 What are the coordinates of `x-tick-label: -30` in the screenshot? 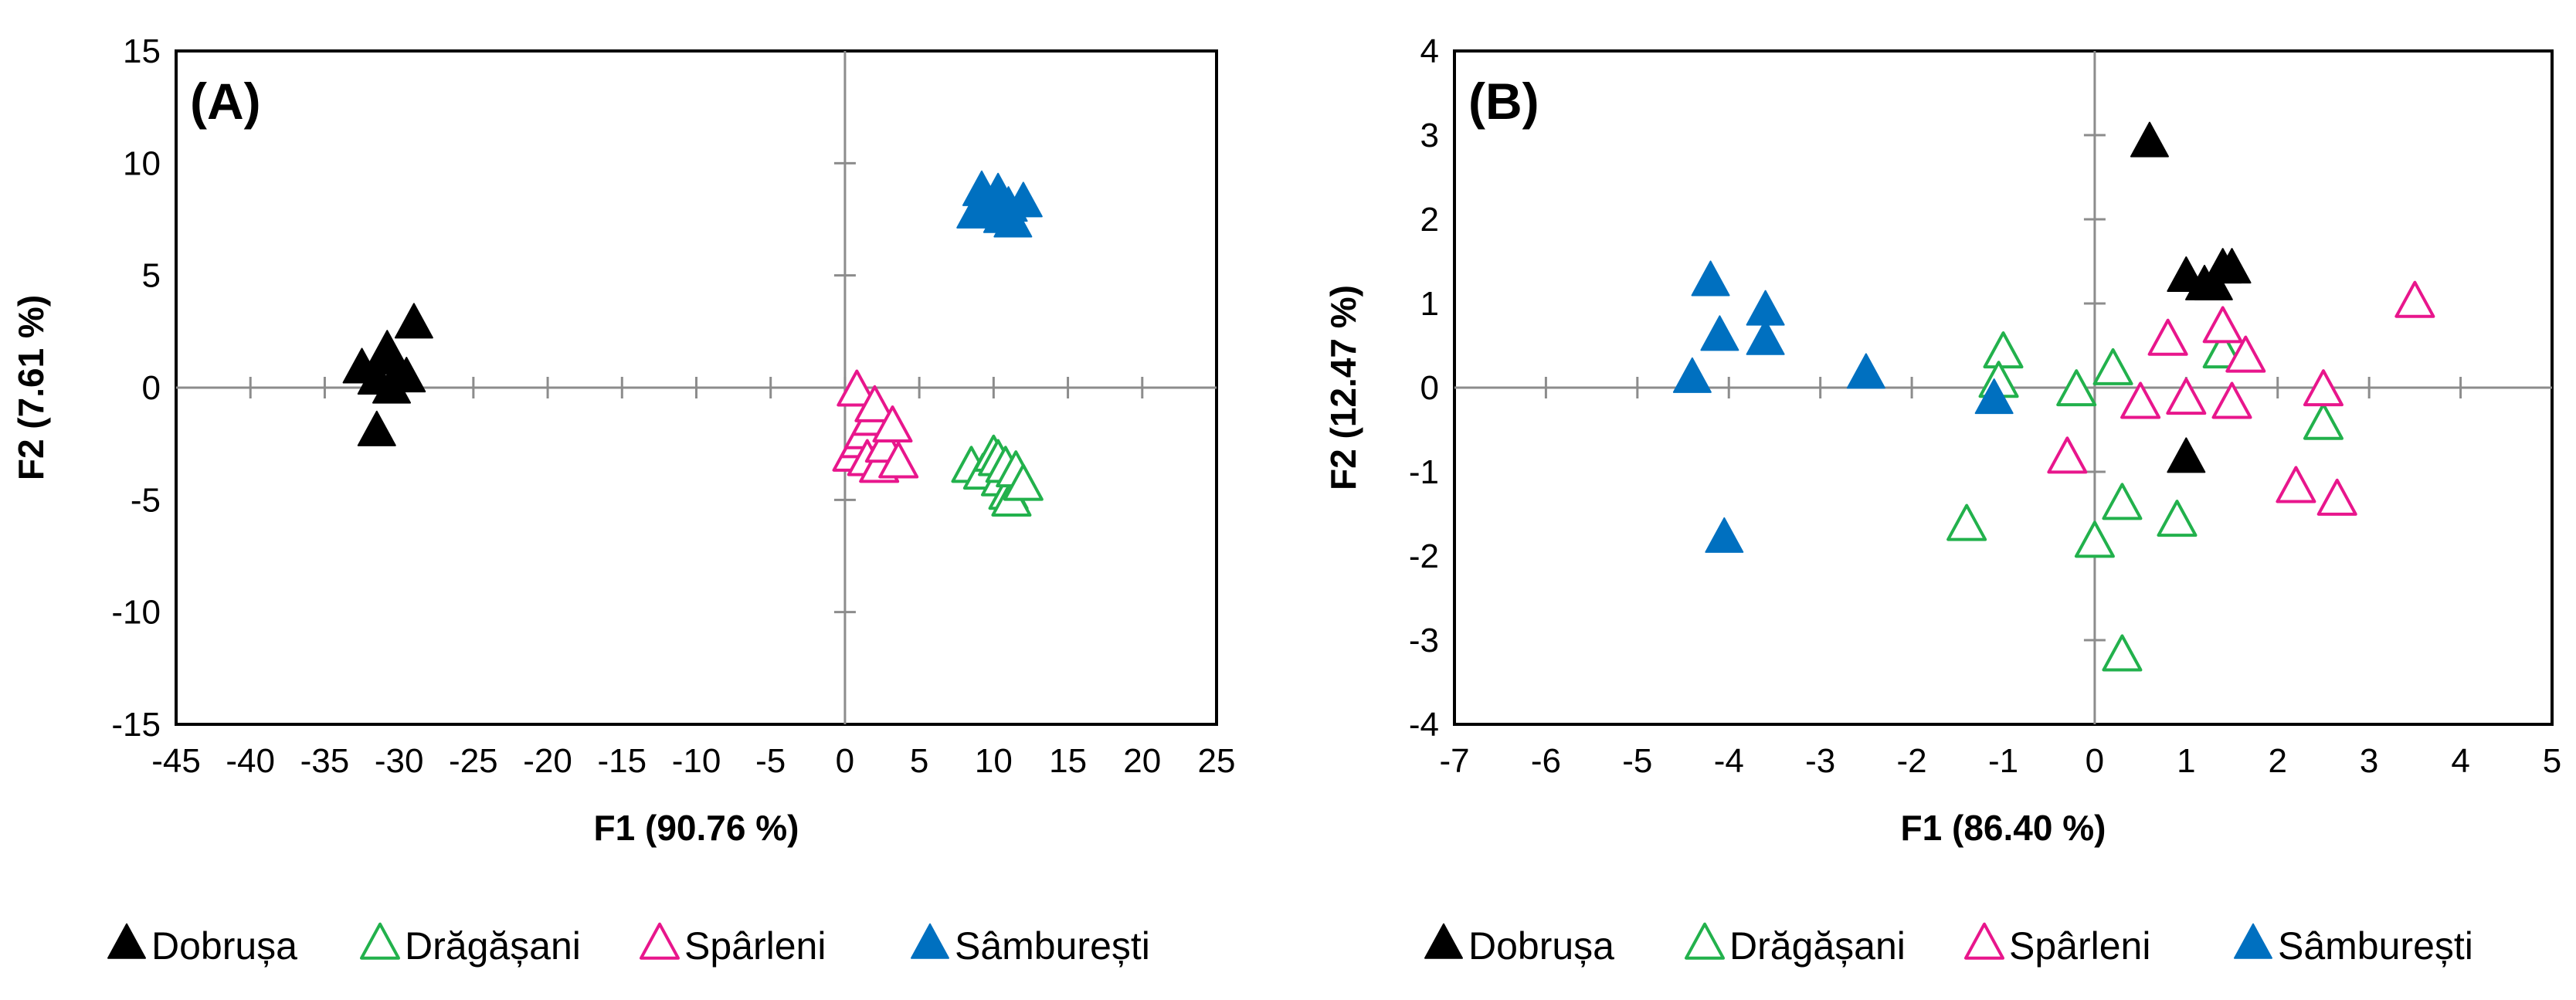 It's located at (399, 761).